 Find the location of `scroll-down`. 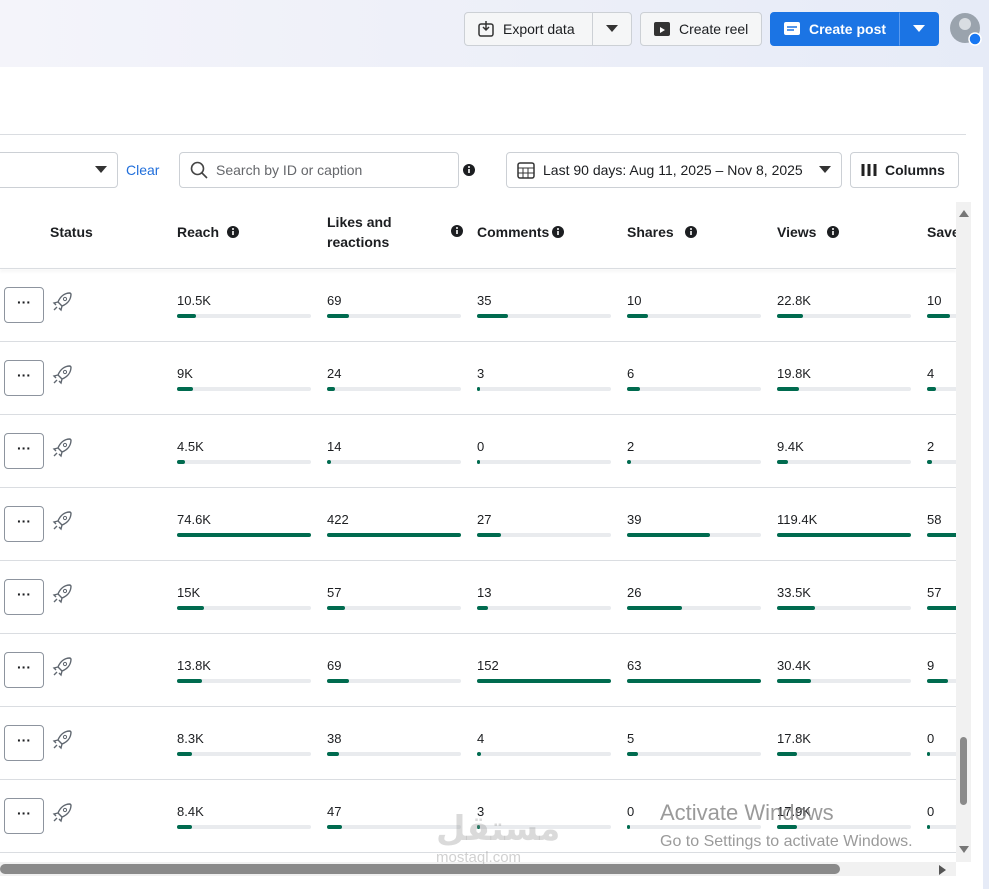

scroll-down is located at coordinates (964, 850).